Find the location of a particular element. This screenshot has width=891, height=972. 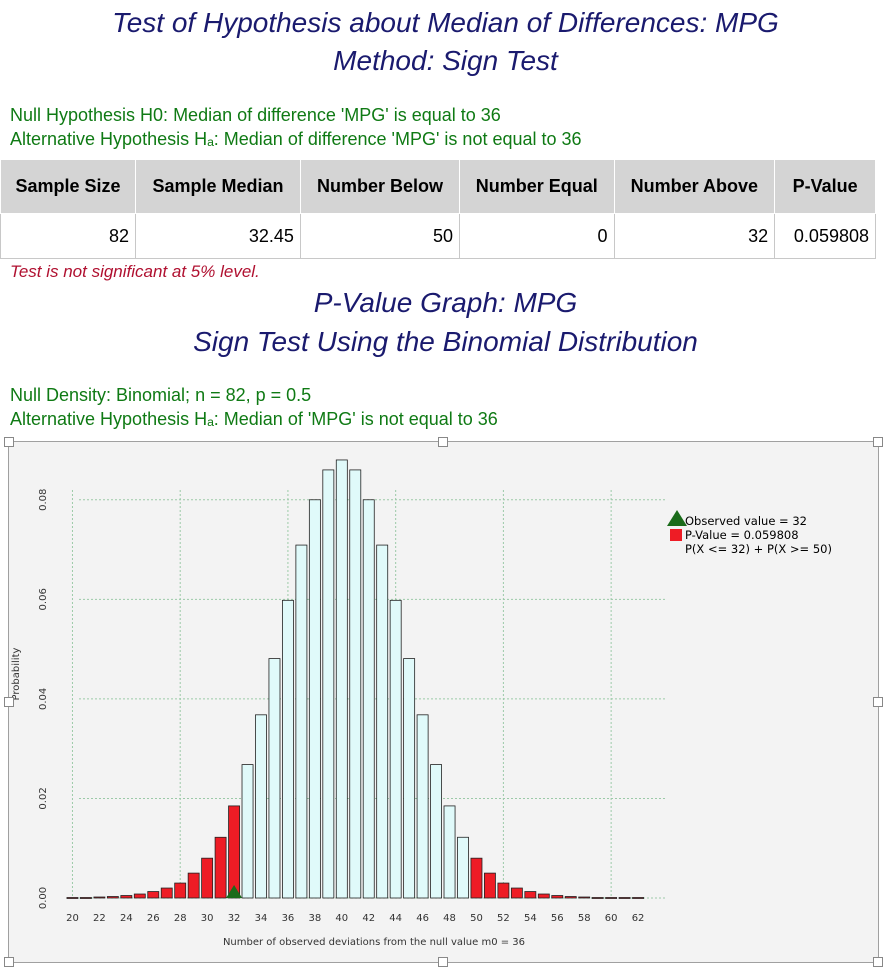

y-tick-label: 0.06 is located at coordinates (43, 599).